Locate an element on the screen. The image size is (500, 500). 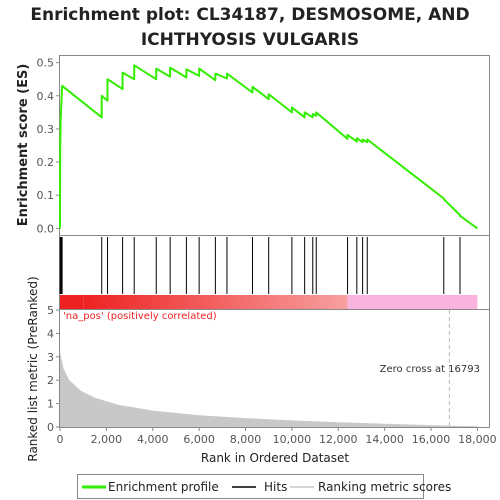
rank-colorbar is located at coordinates (269, 302).